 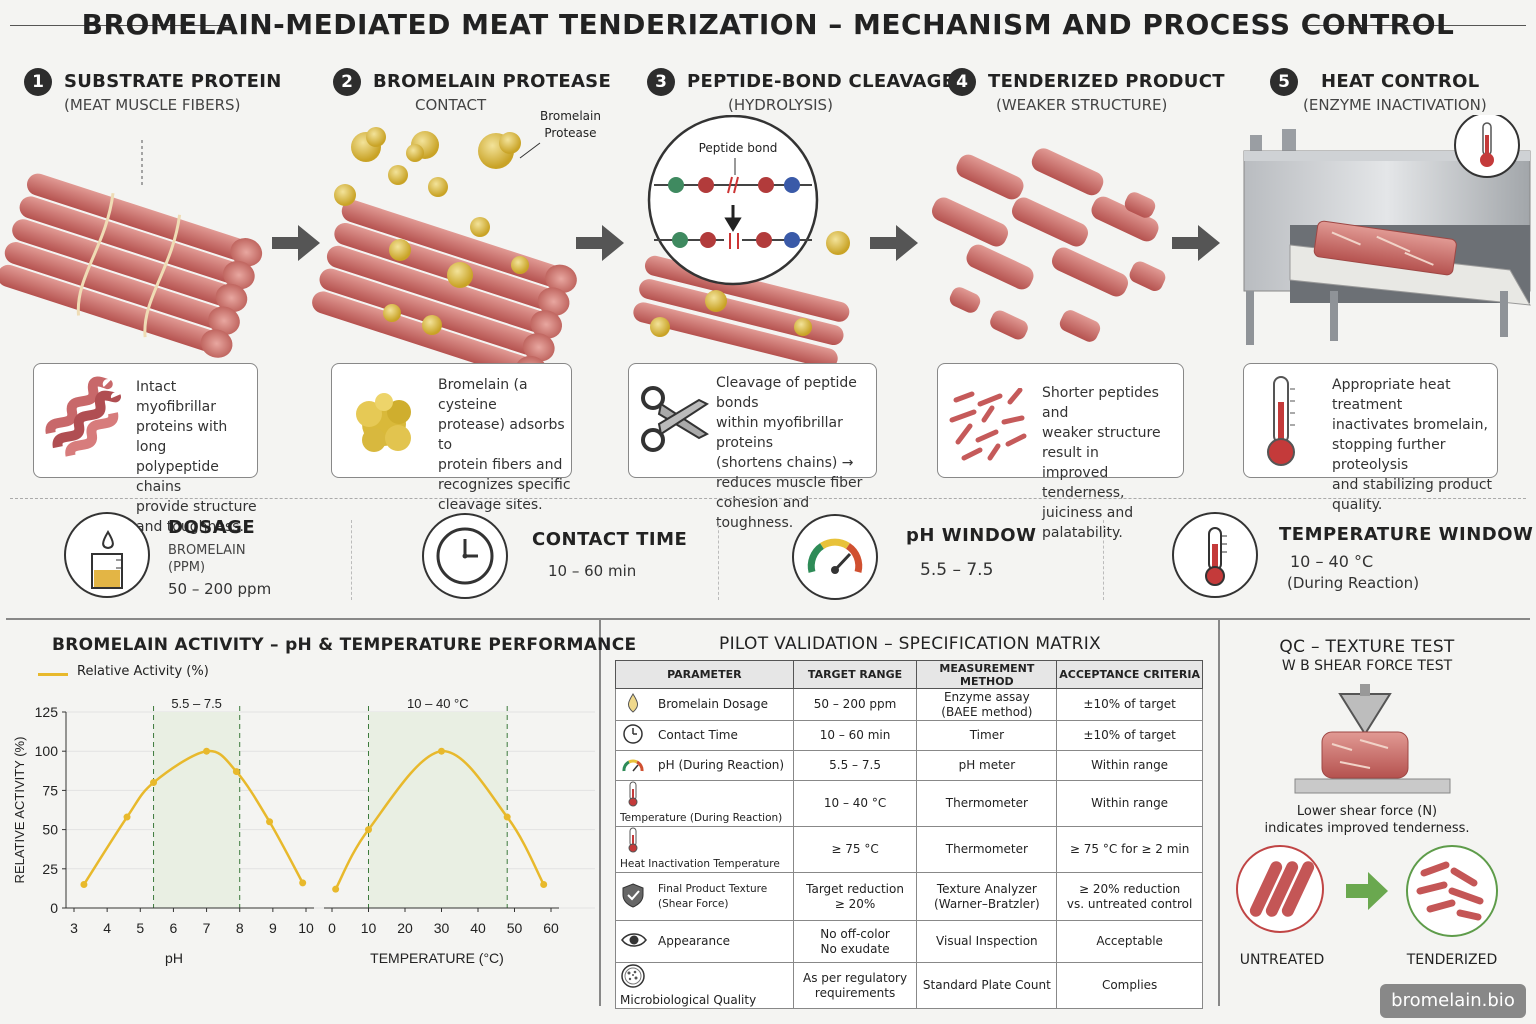 What do you see at coordinates (633, 897) in the screenshot?
I see `shield-icon` at bounding box center [633, 897].